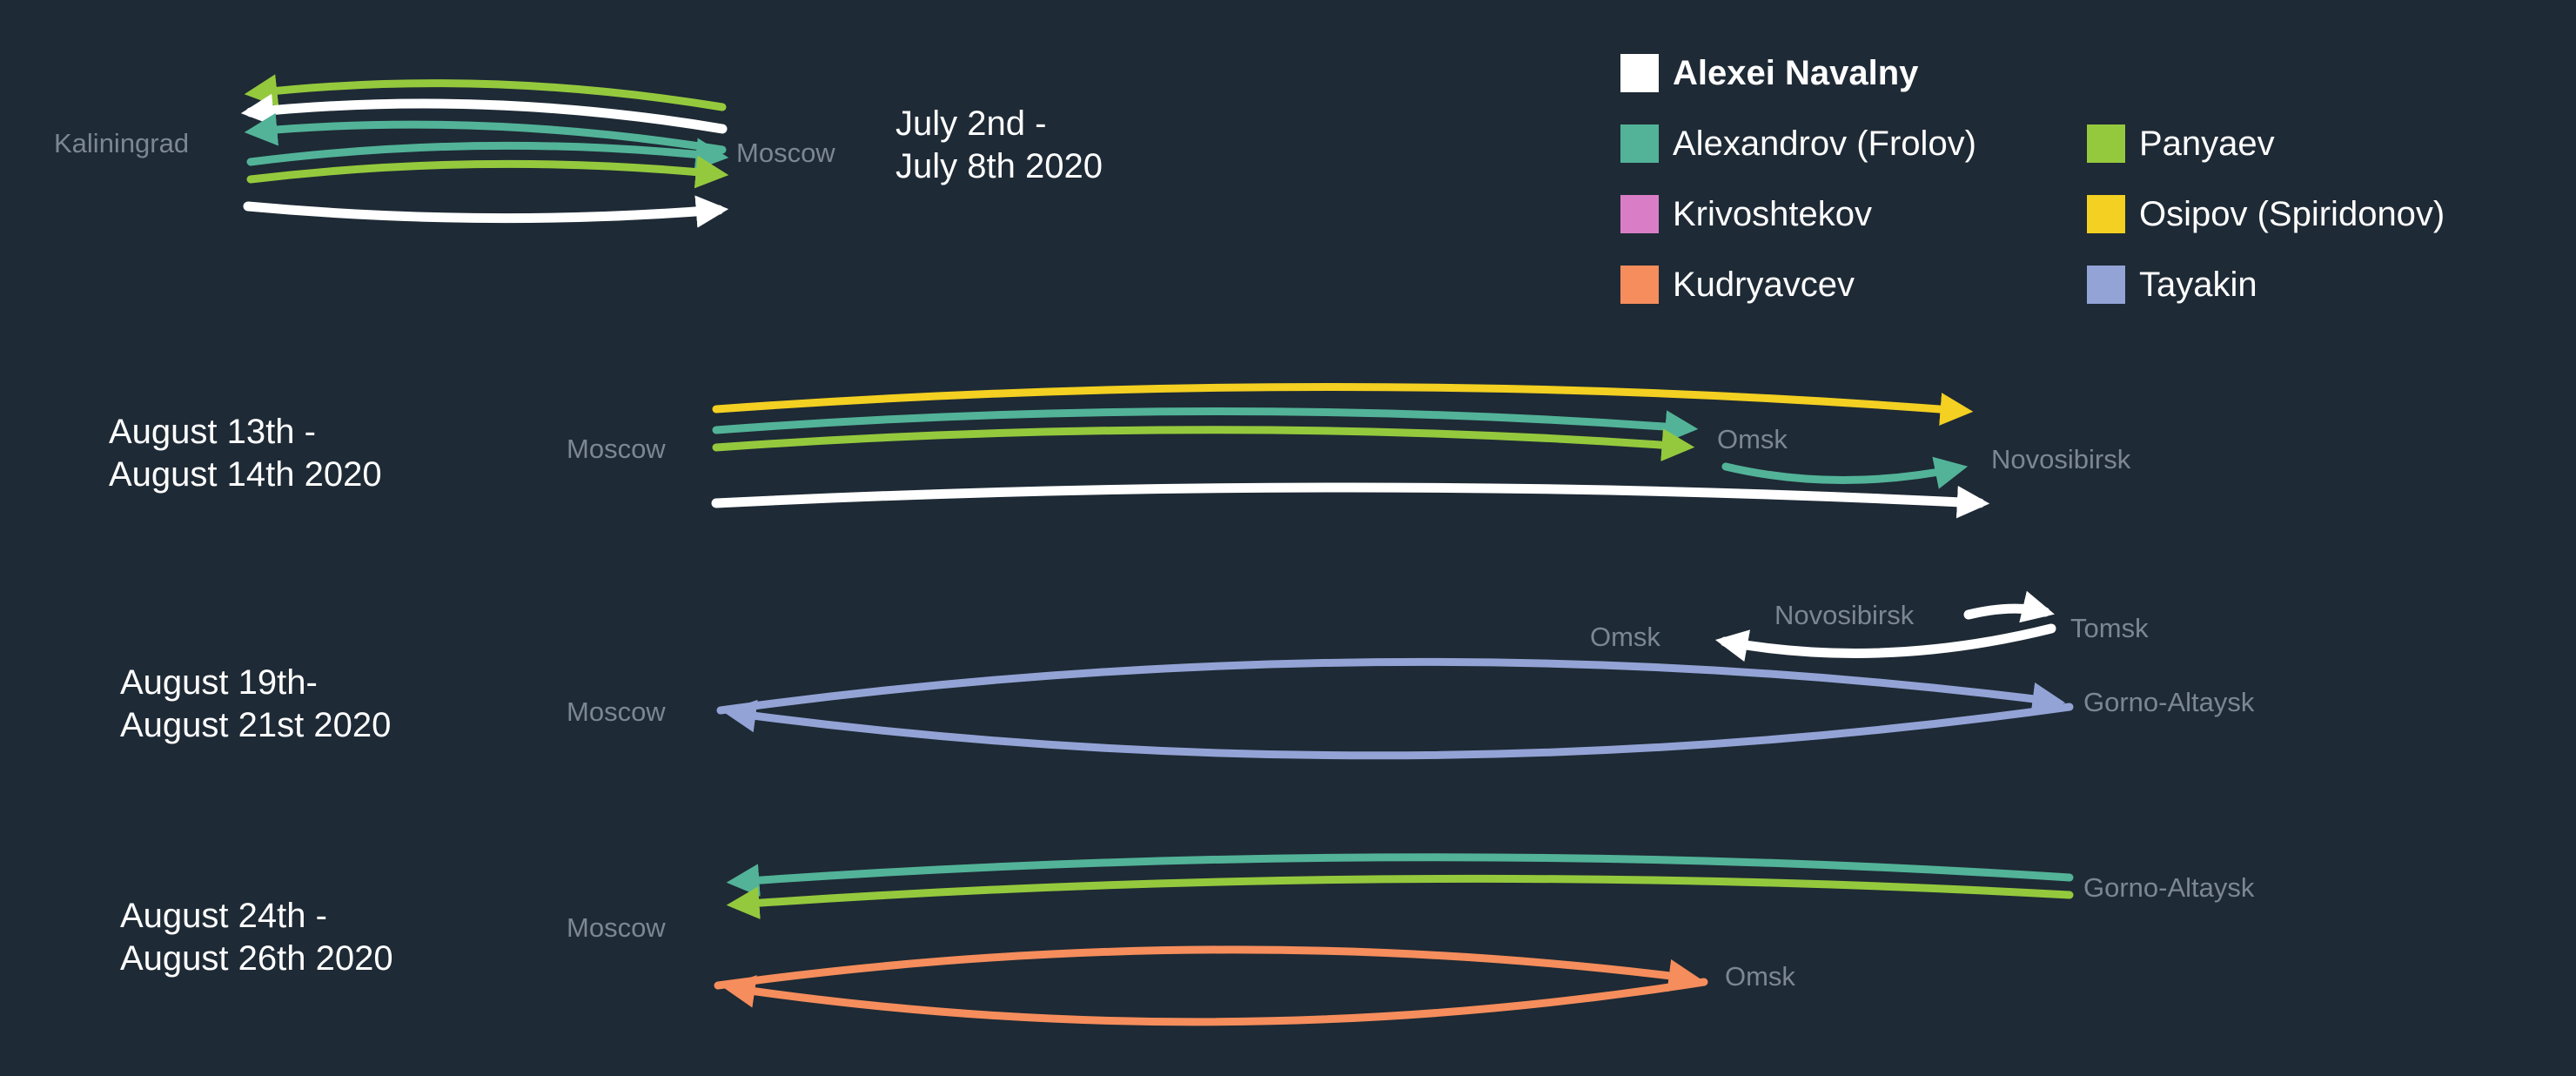  I want to click on route-trip1-alexandrov-to-moscow, so click(487, 154).